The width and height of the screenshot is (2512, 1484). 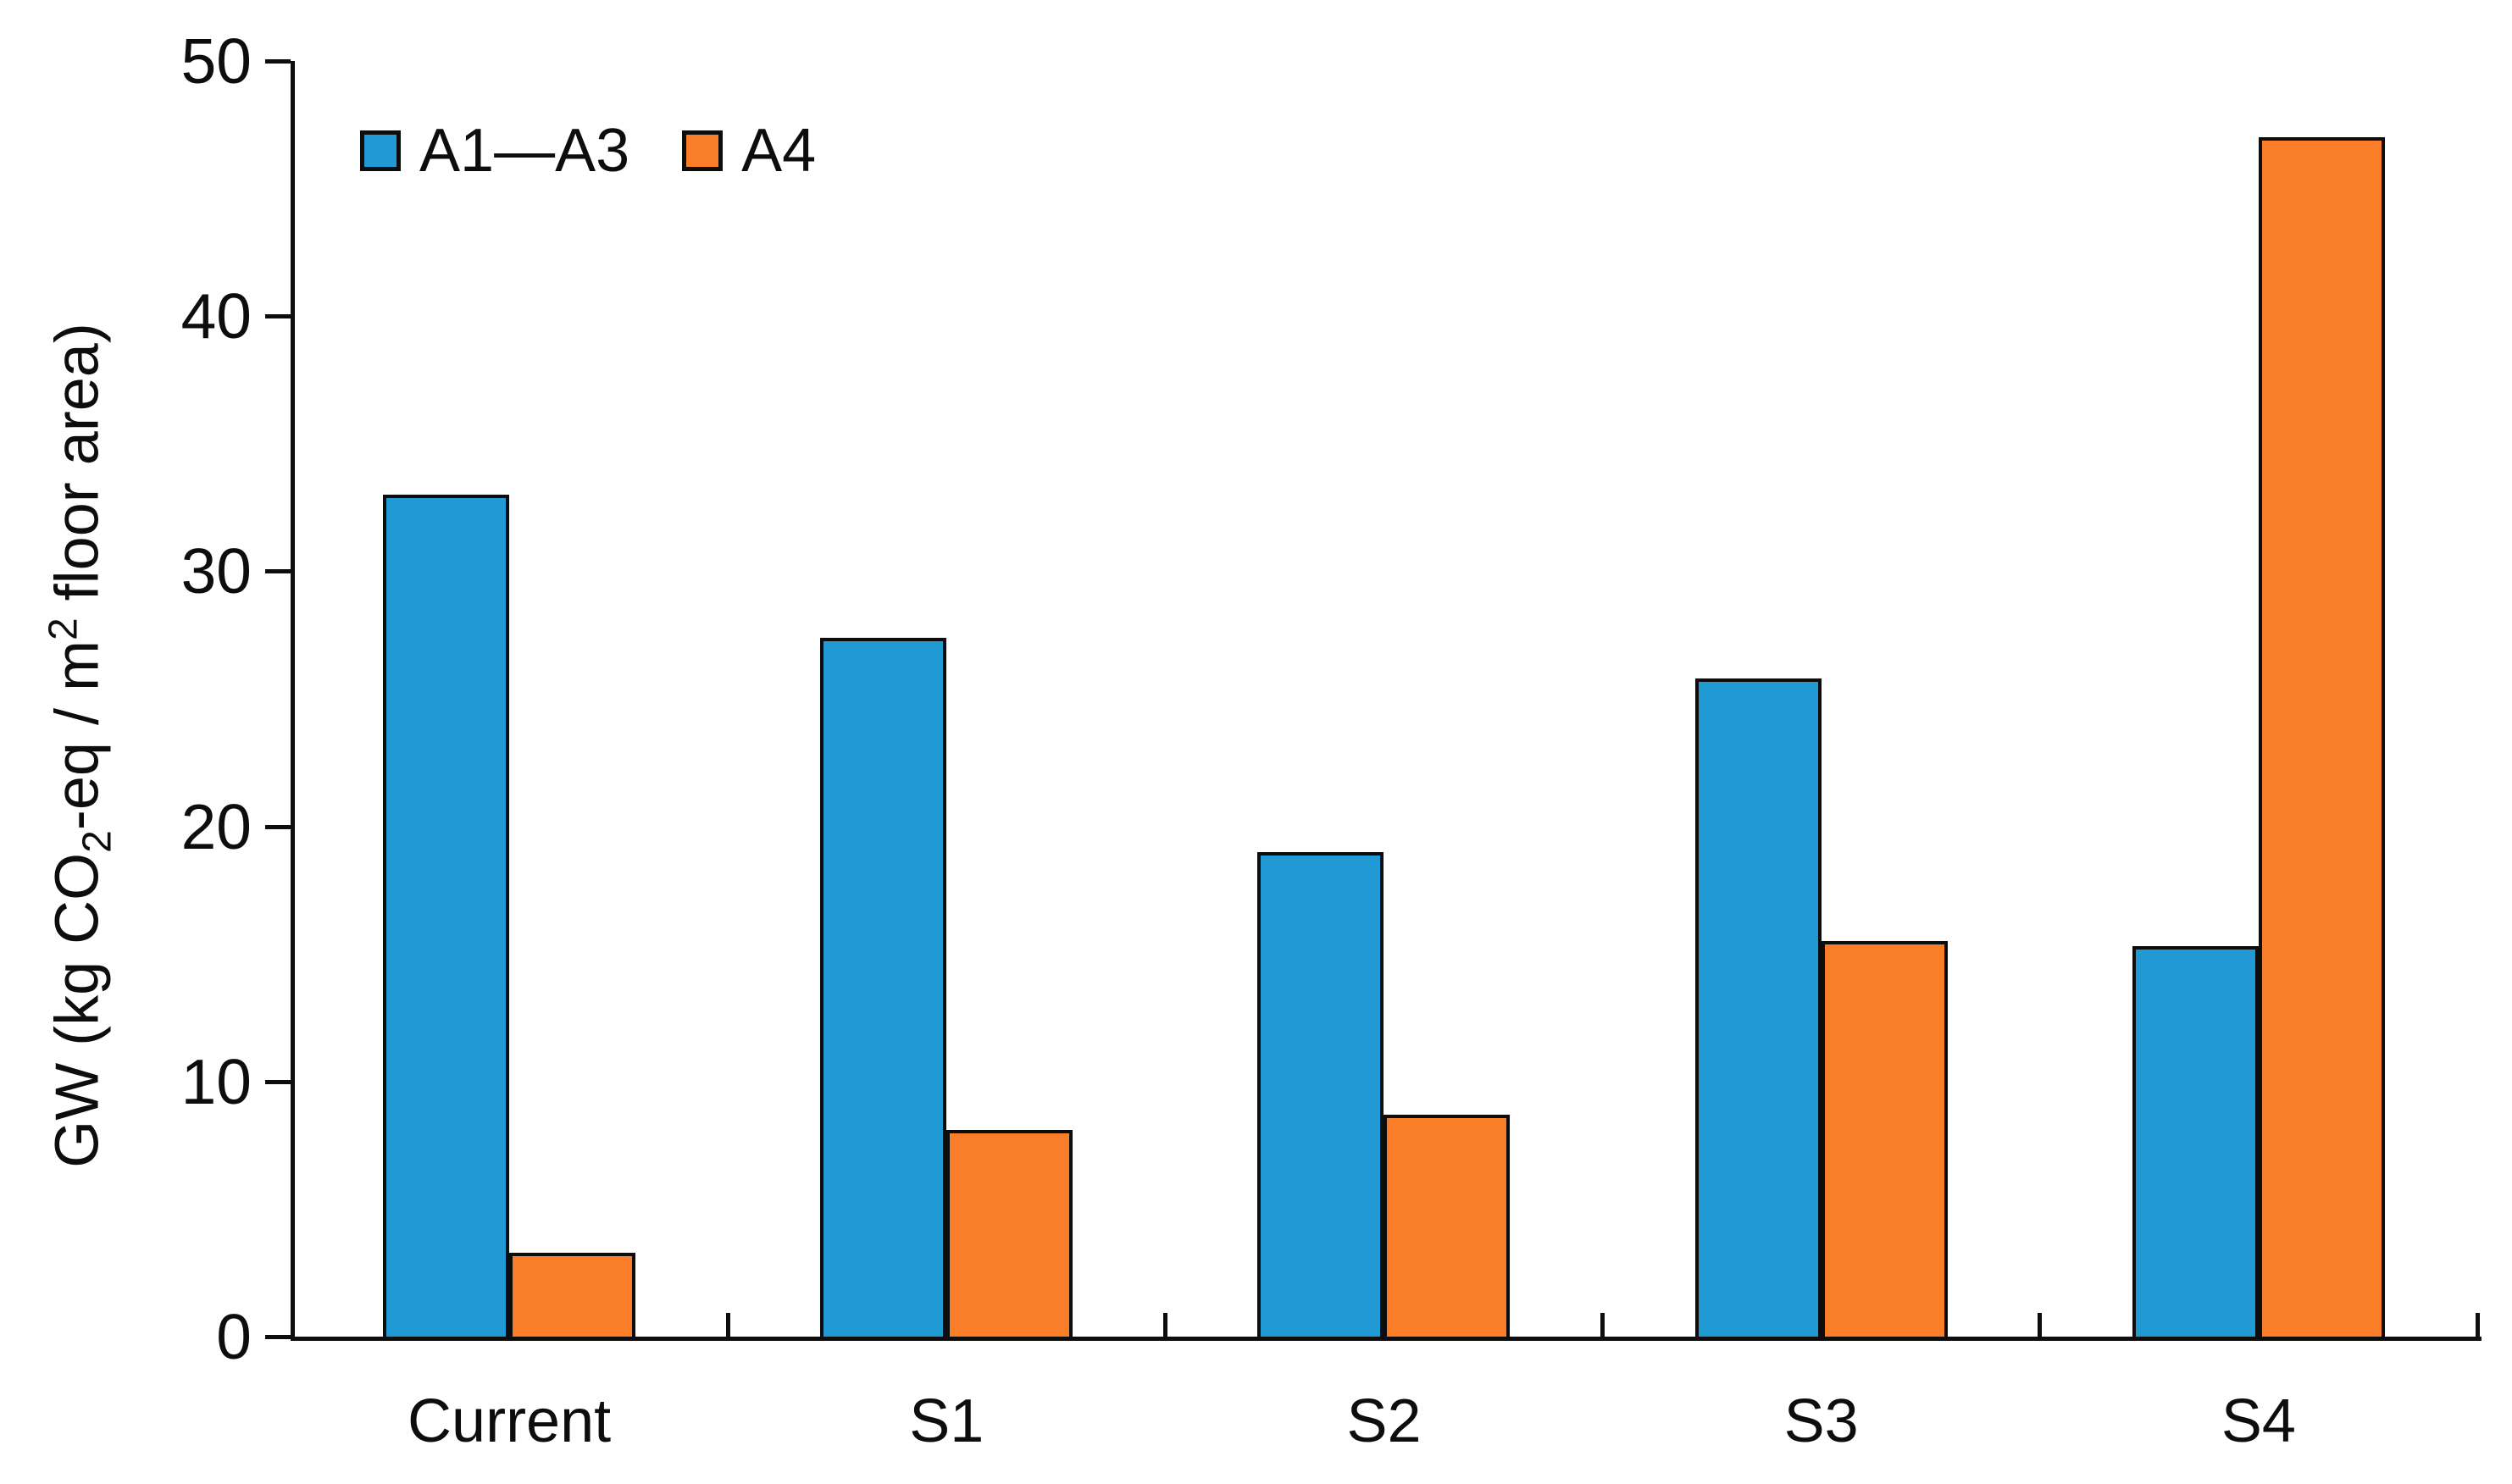 I want to click on bar-a4-s4, so click(x=2322, y=737).